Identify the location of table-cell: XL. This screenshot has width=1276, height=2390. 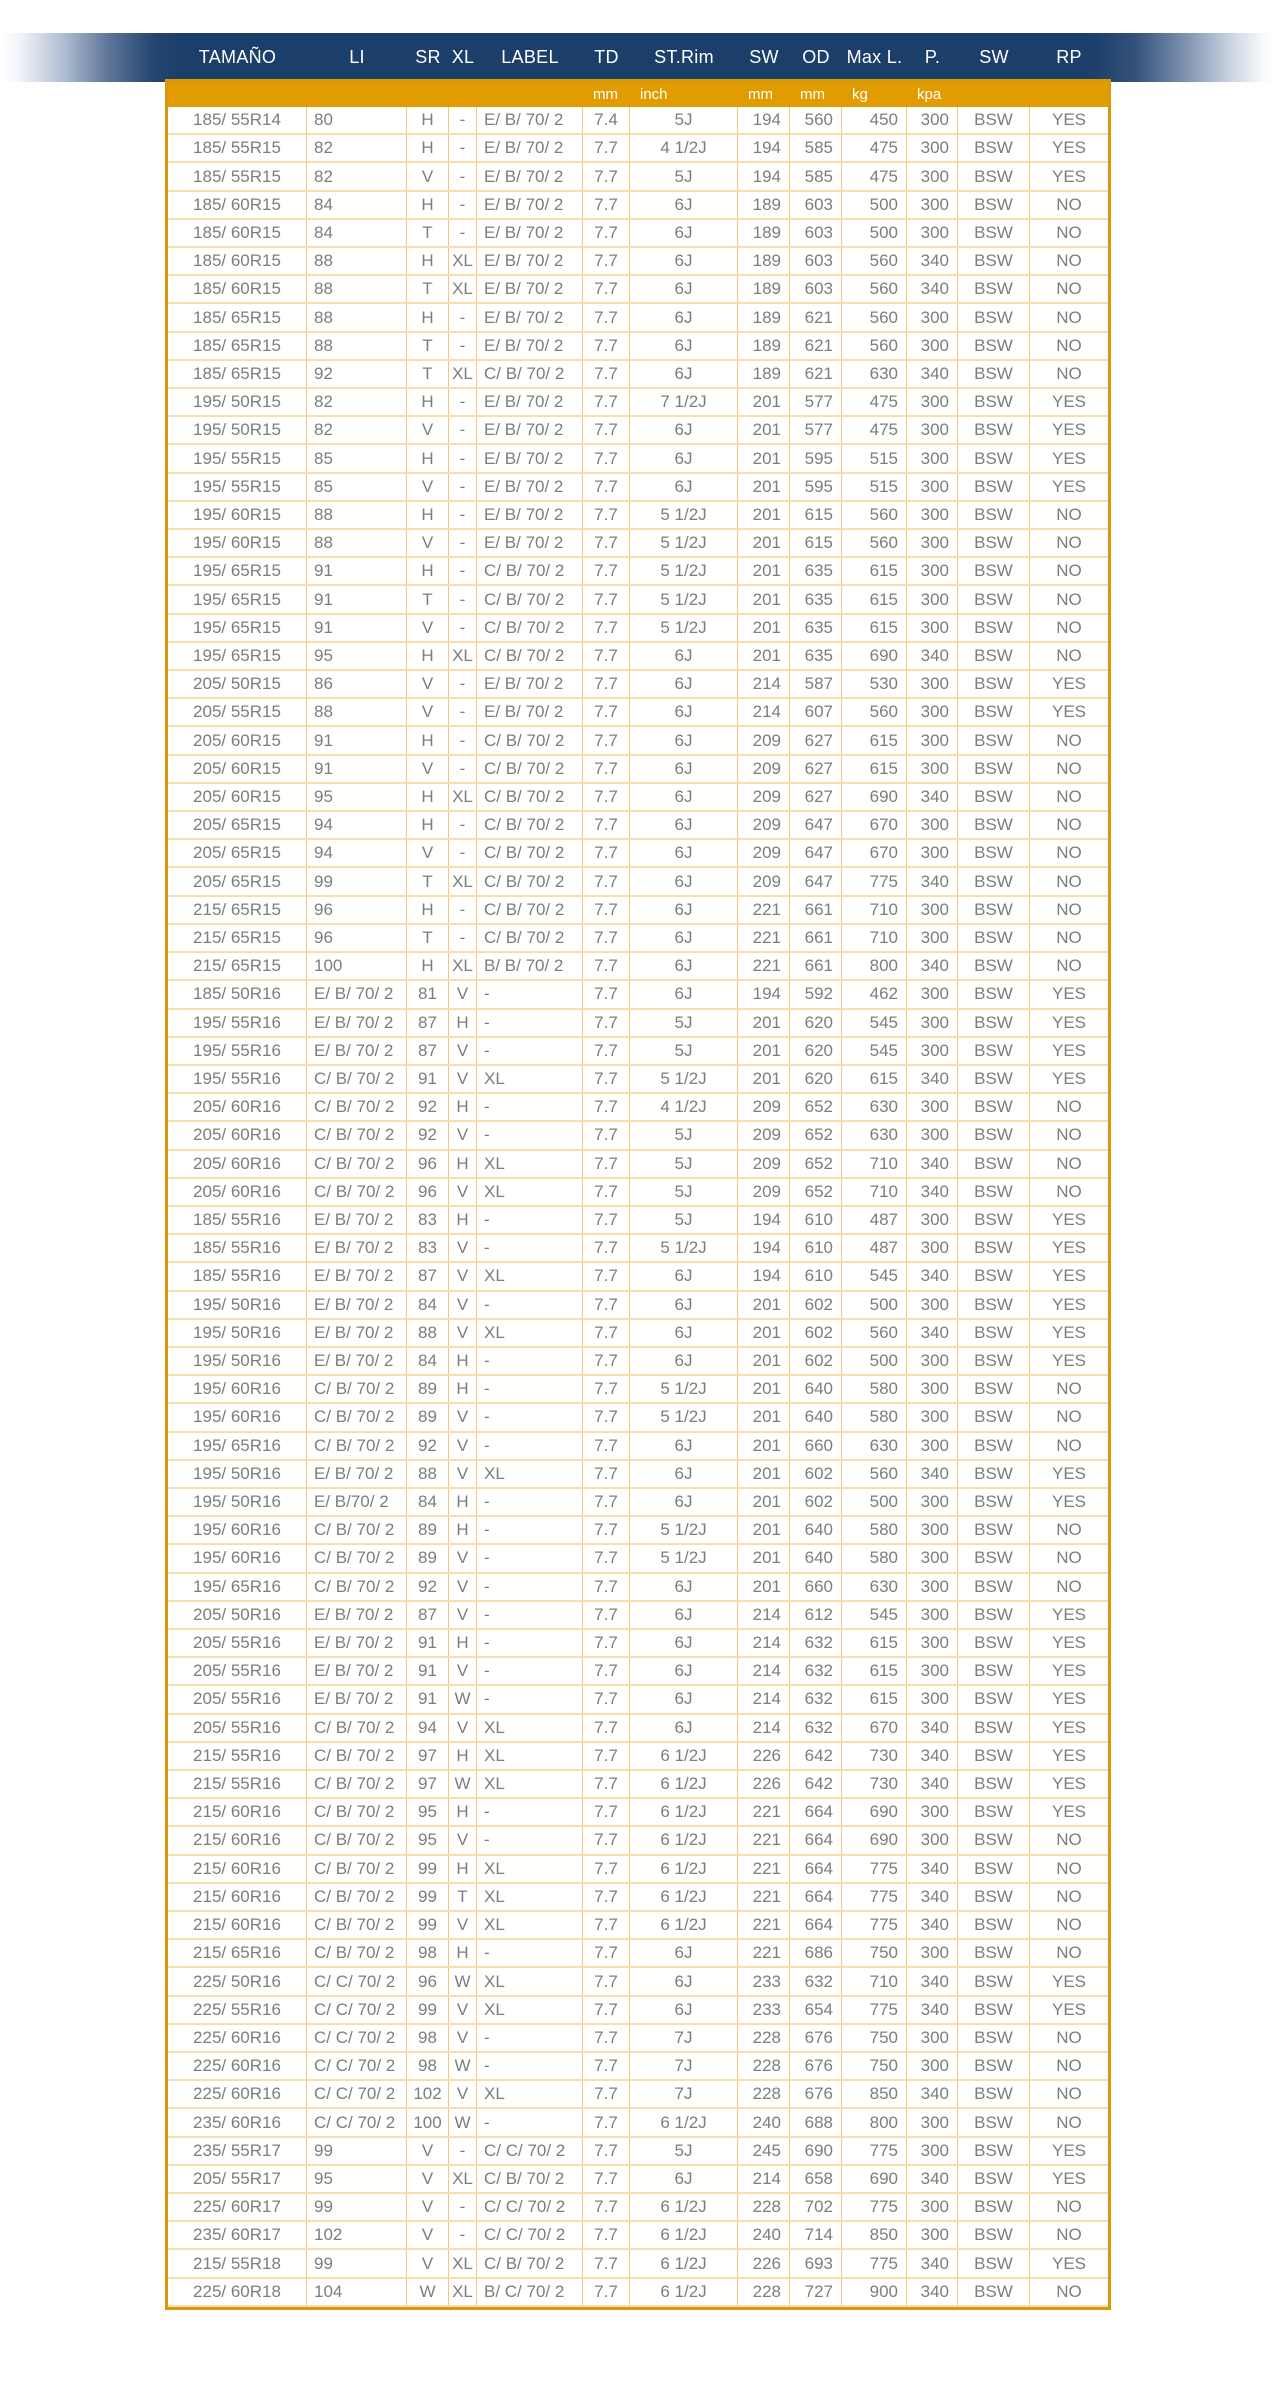
(463, 797).